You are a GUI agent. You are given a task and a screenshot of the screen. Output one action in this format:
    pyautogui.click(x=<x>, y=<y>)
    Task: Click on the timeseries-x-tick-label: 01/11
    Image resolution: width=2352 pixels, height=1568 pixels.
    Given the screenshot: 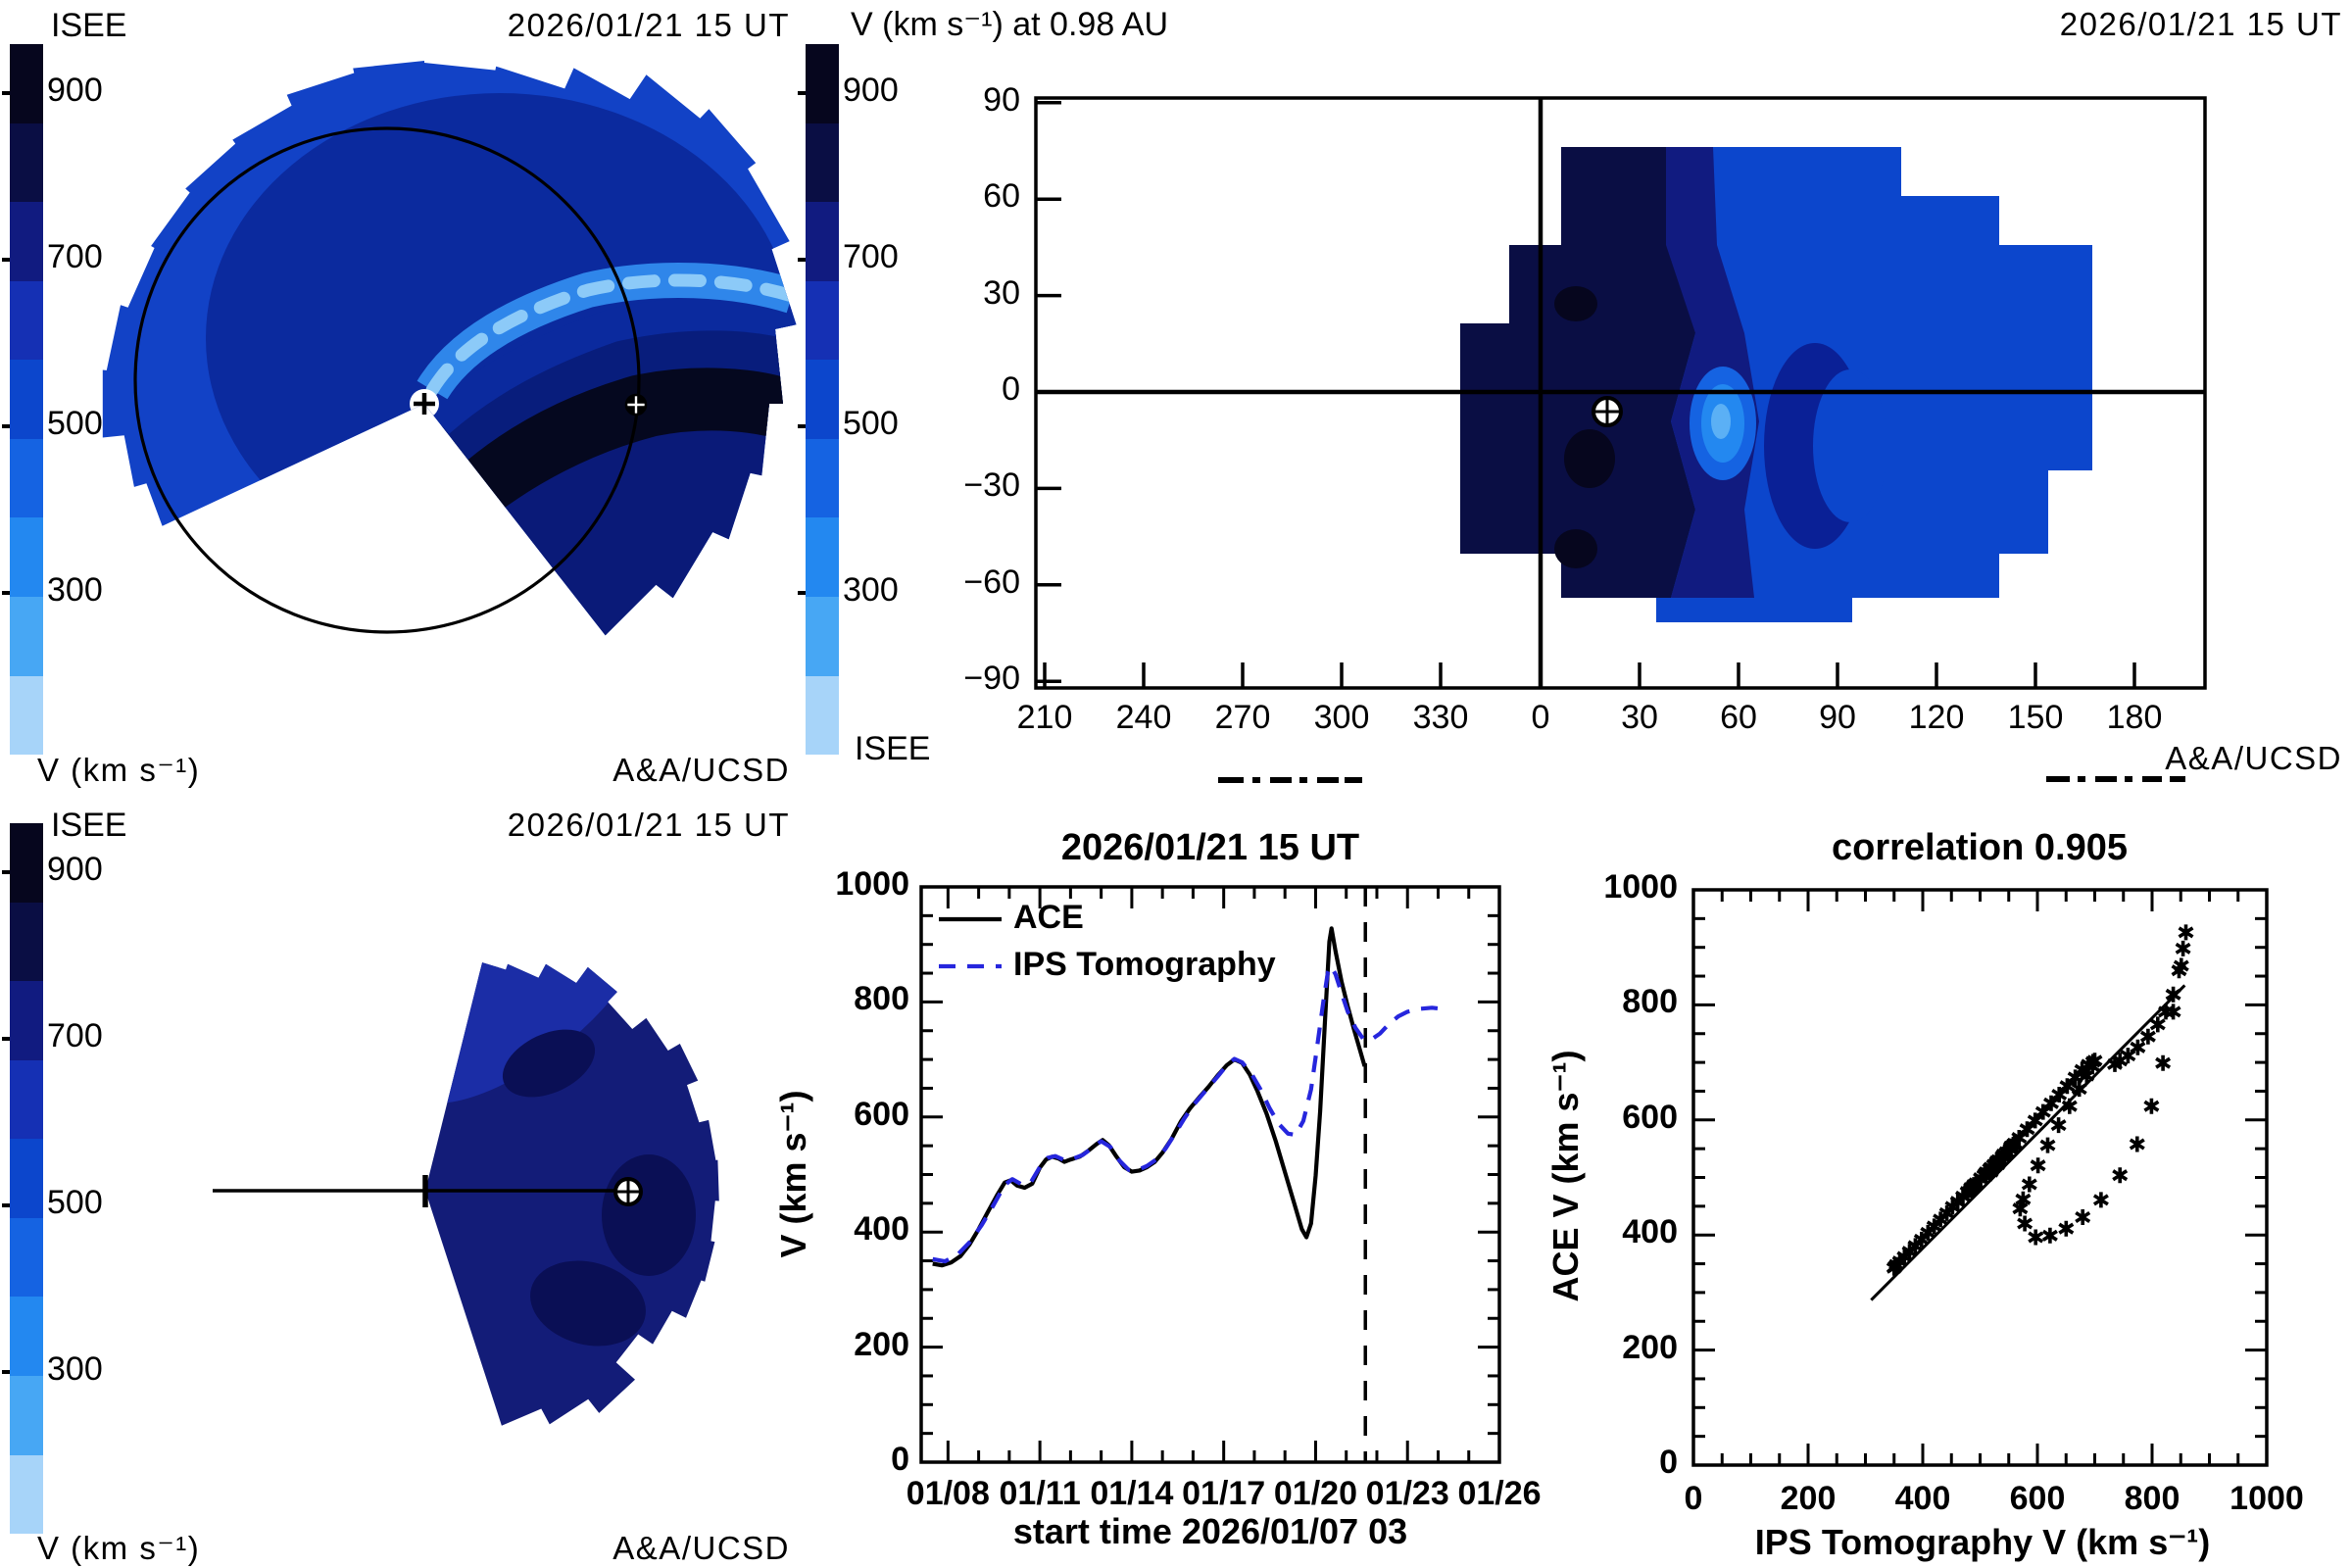 What is the action you would take?
    pyautogui.click(x=1040, y=1493)
    